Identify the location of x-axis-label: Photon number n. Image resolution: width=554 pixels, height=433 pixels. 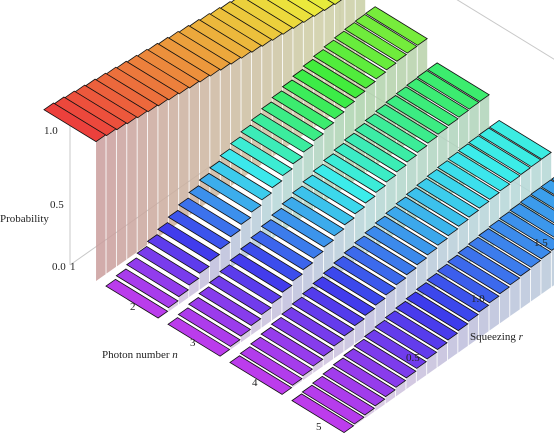
(140, 355).